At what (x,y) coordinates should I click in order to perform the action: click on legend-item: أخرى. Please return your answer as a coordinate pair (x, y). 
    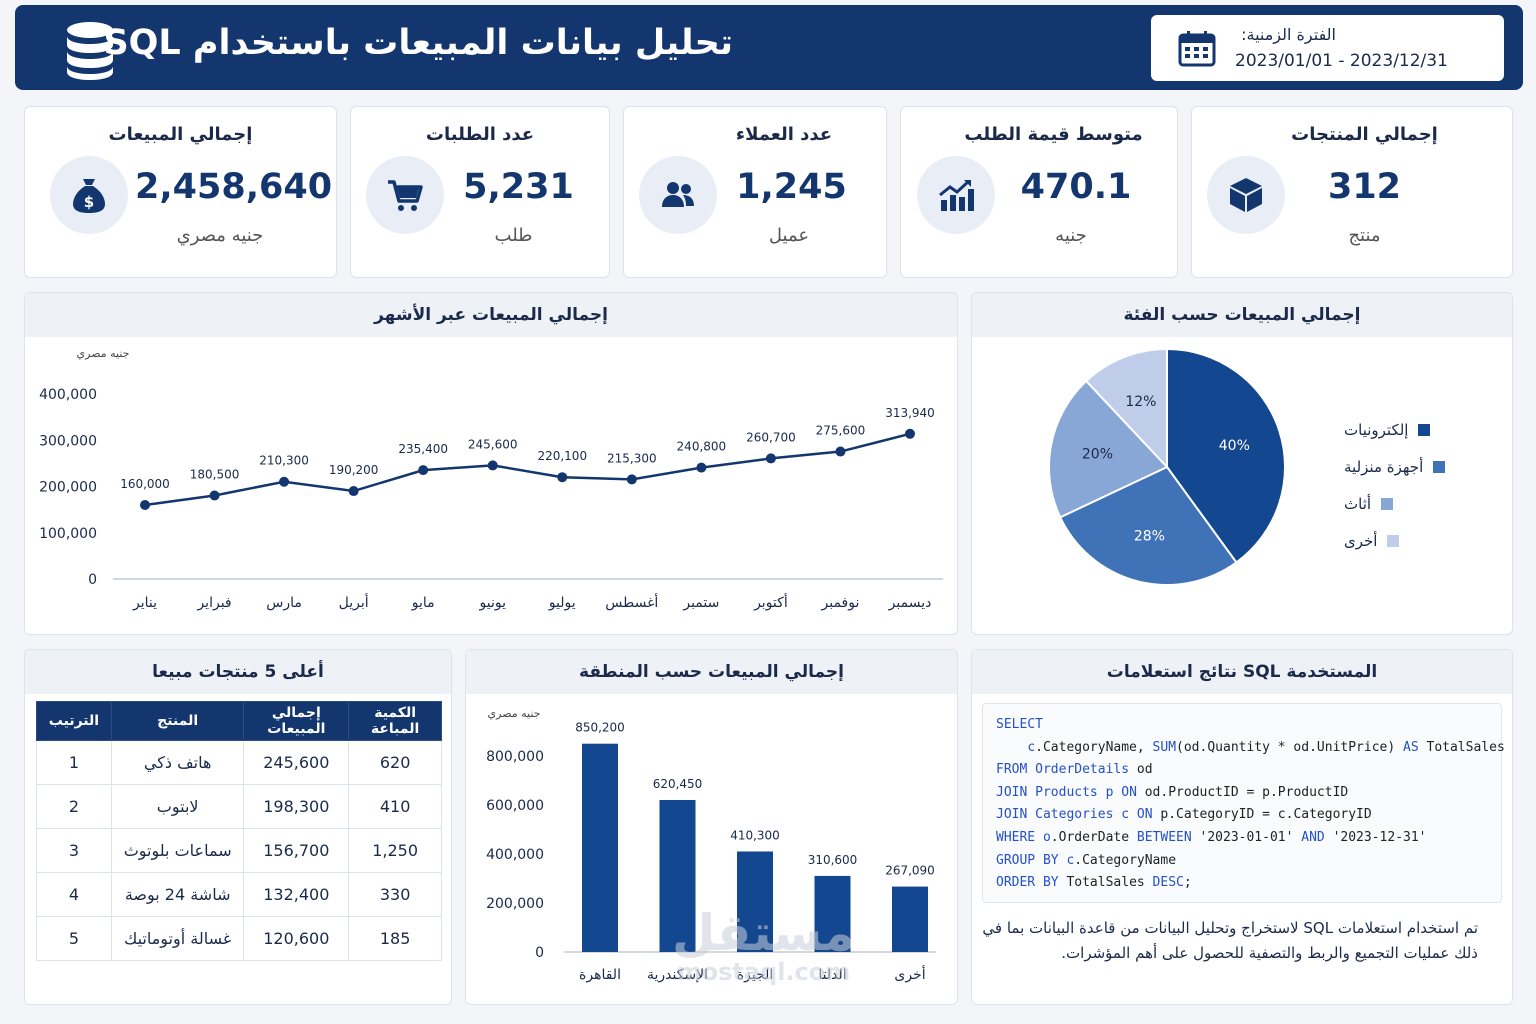
    Looking at the image, I should click on (1394, 540).